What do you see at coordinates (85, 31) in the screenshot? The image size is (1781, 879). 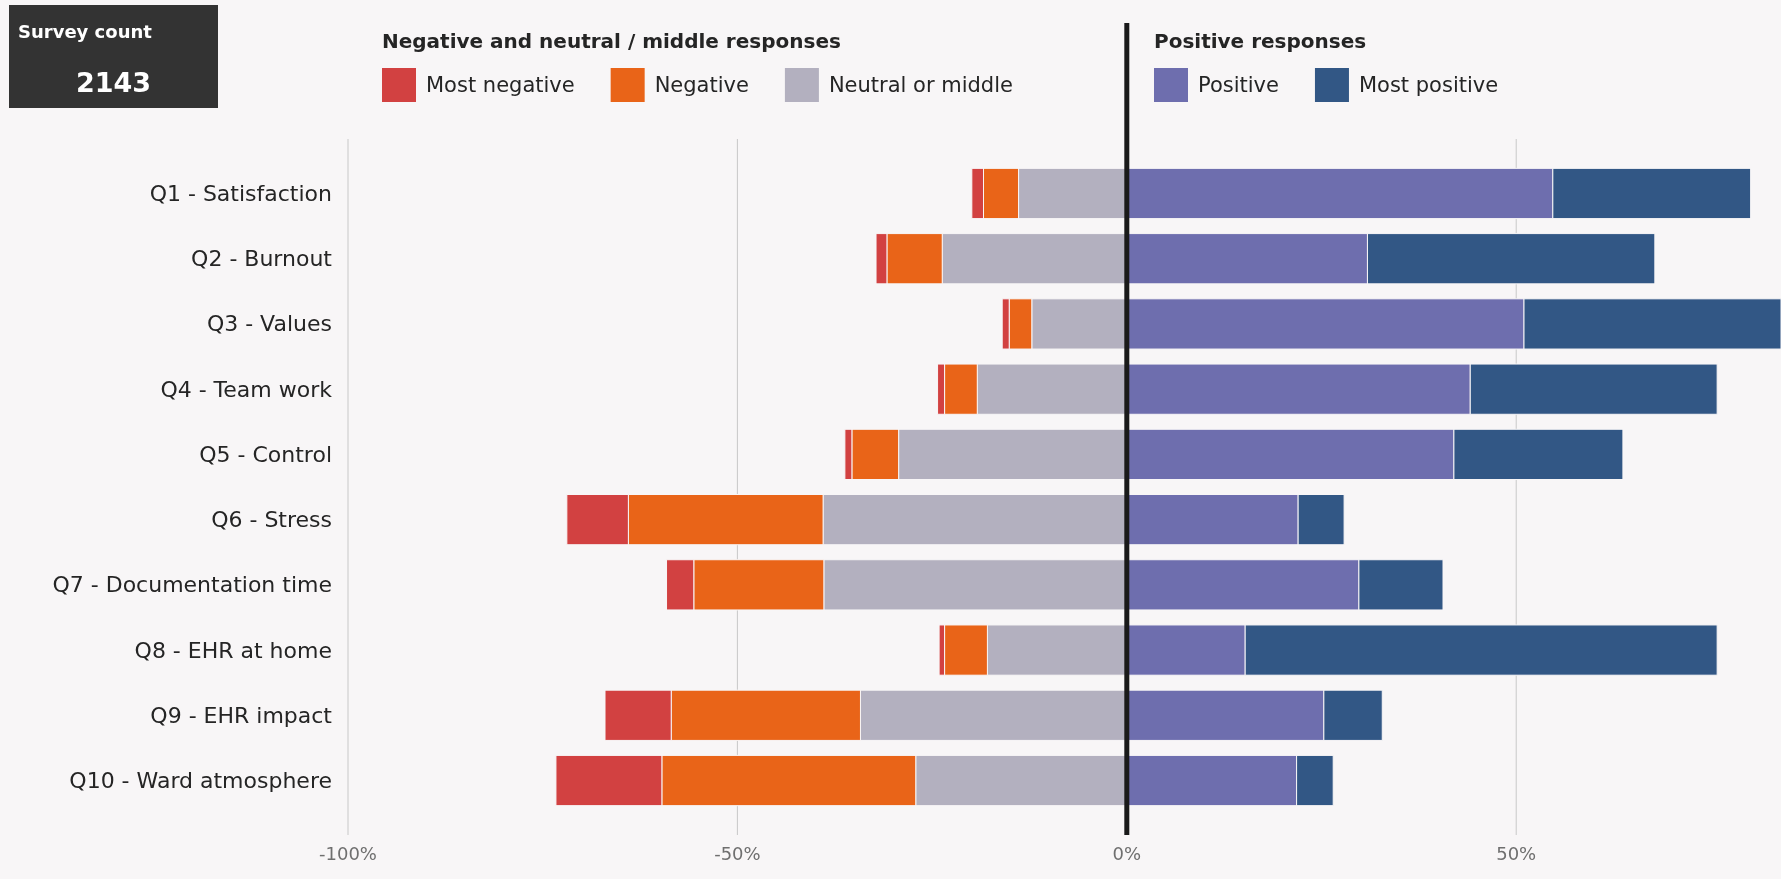 I see `text: Survey count` at bounding box center [85, 31].